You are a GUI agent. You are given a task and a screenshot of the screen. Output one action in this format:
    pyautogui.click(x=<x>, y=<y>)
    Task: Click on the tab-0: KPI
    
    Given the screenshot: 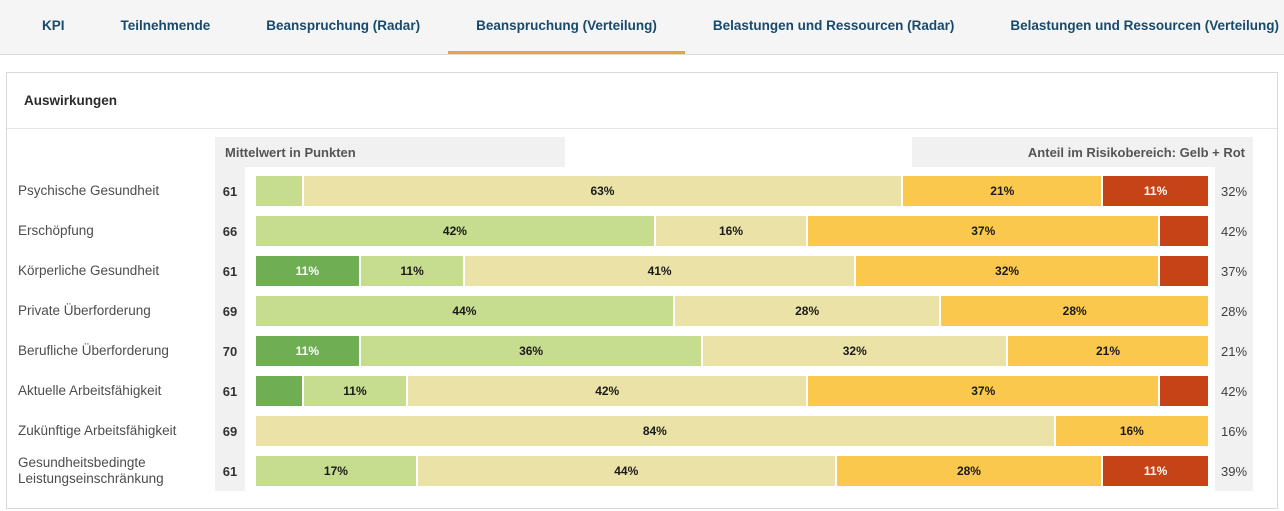 What is the action you would take?
    pyautogui.click(x=53, y=25)
    